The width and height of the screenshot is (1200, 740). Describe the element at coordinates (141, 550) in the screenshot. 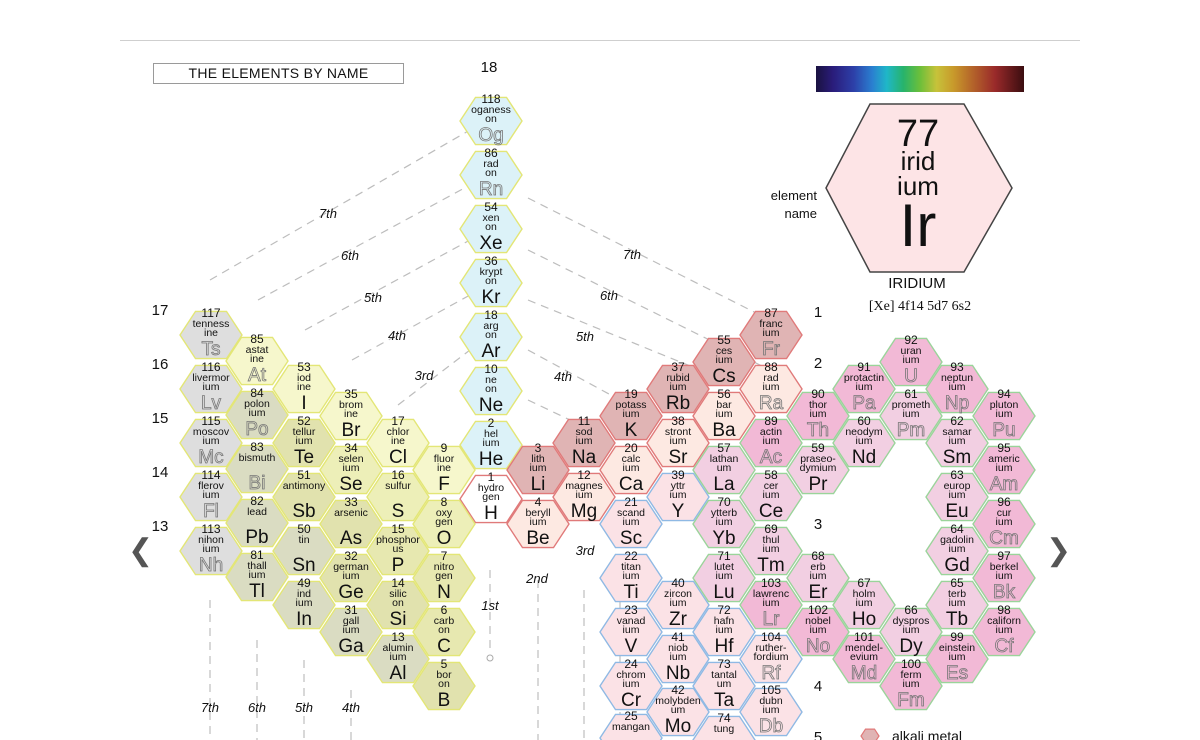

I see `prev-arrow-icon: ❮` at that location.